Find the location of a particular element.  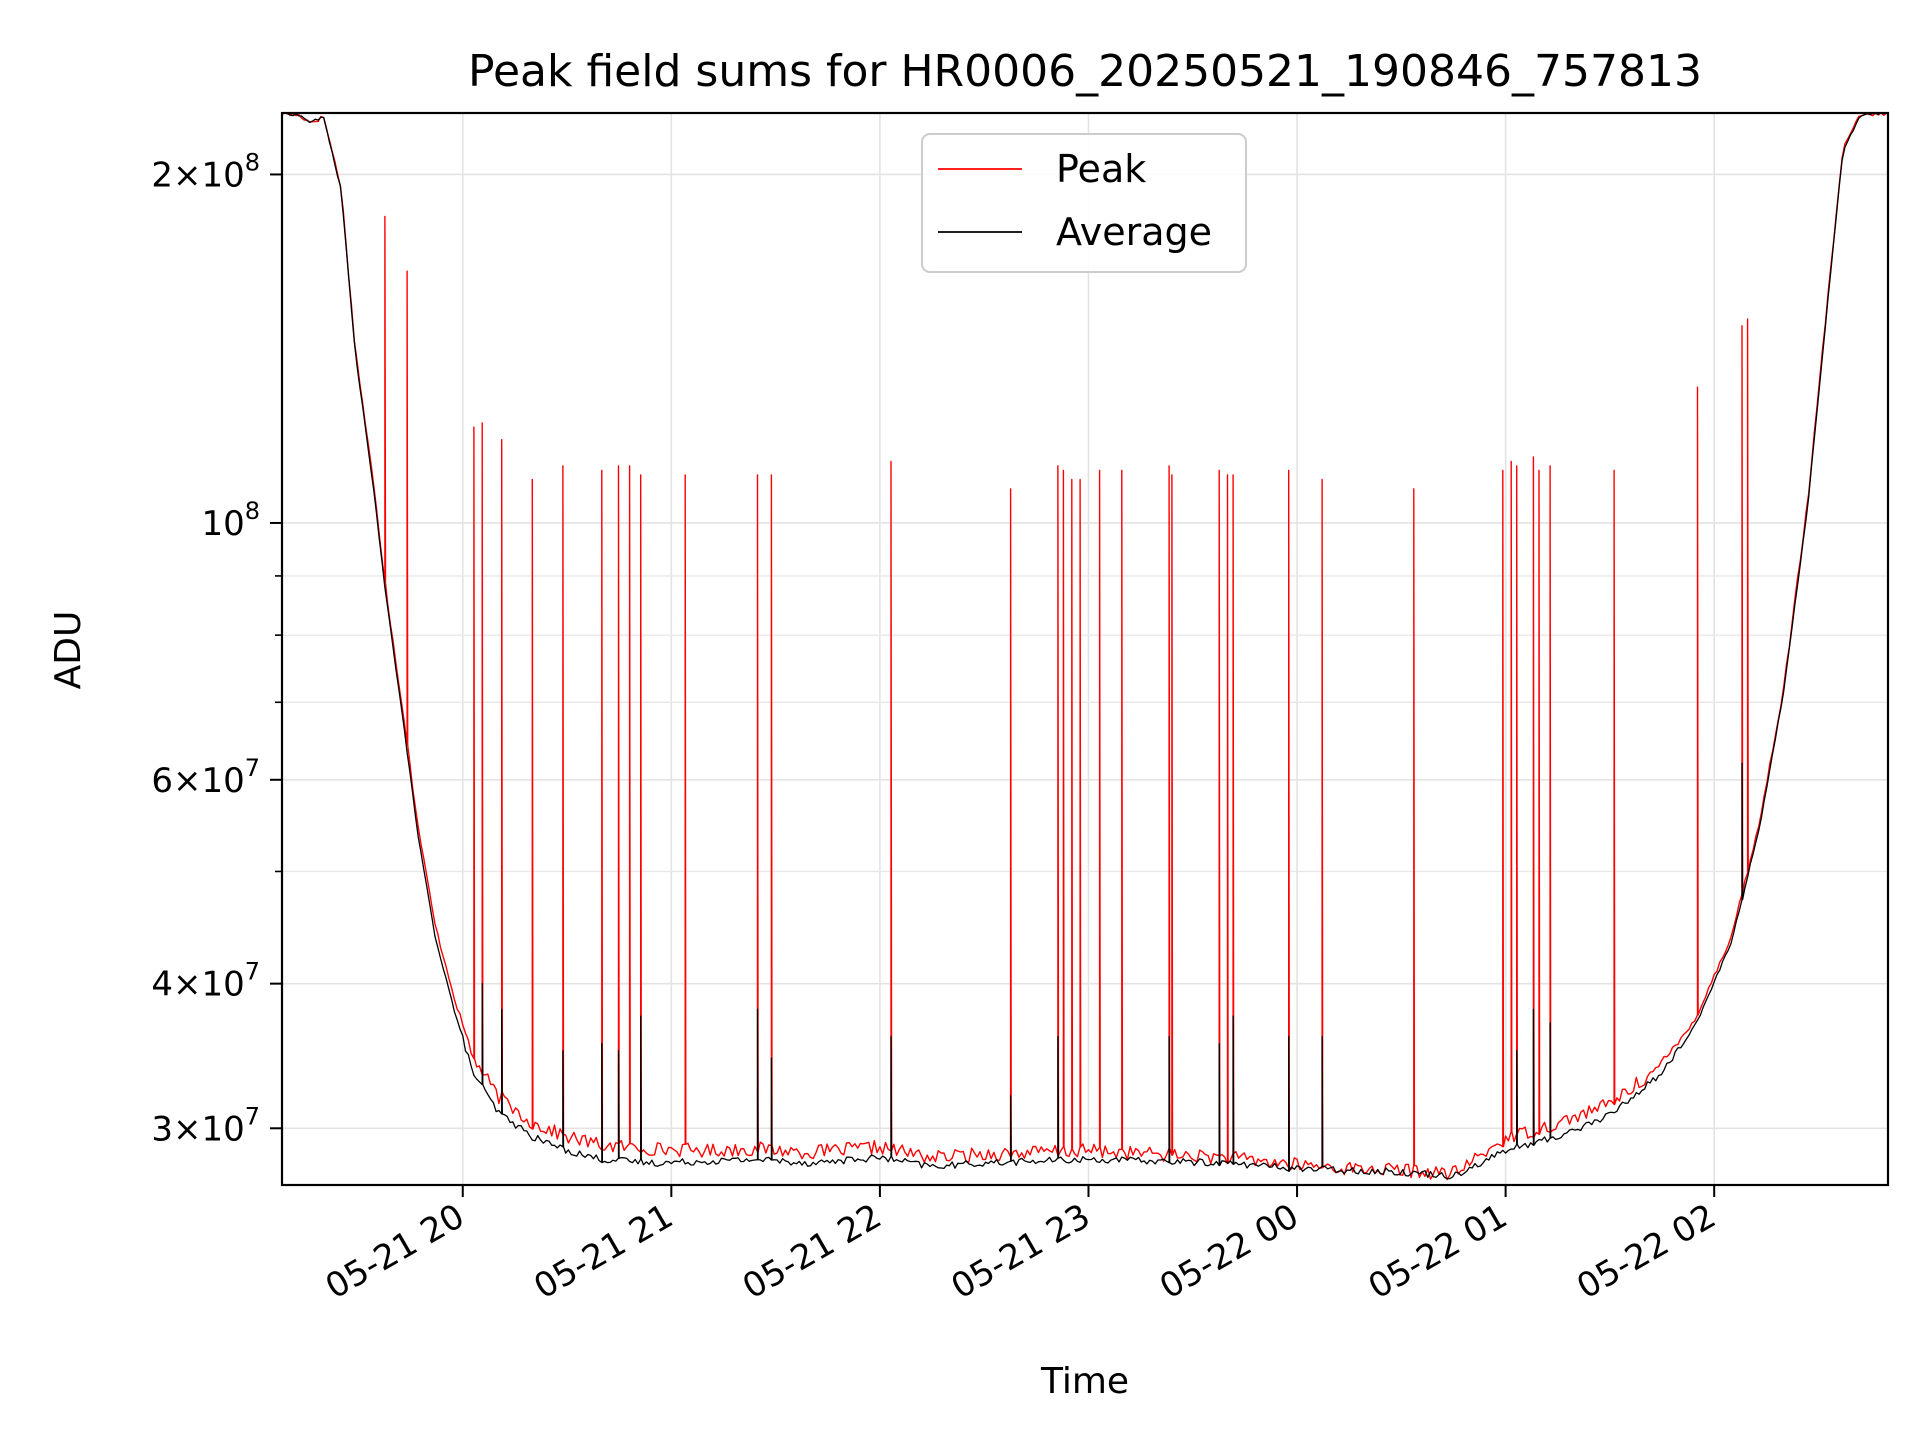

y-tick-label: 4×107 is located at coordinates (205, 981).